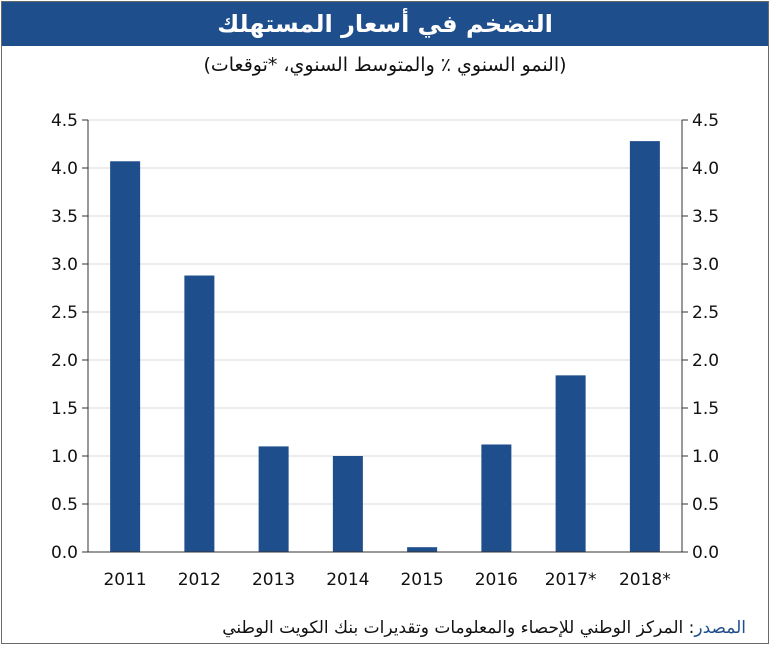 Image resolution: width=770 pixels, height=645 pixels. Describe the element at coordinates (64, 337) in the screenshot. I see `y-axis-left-labels: 0.0 0.5 1.0 1.5 2.0 2.5 3.0 3.5 4.0 4.5` at that location.